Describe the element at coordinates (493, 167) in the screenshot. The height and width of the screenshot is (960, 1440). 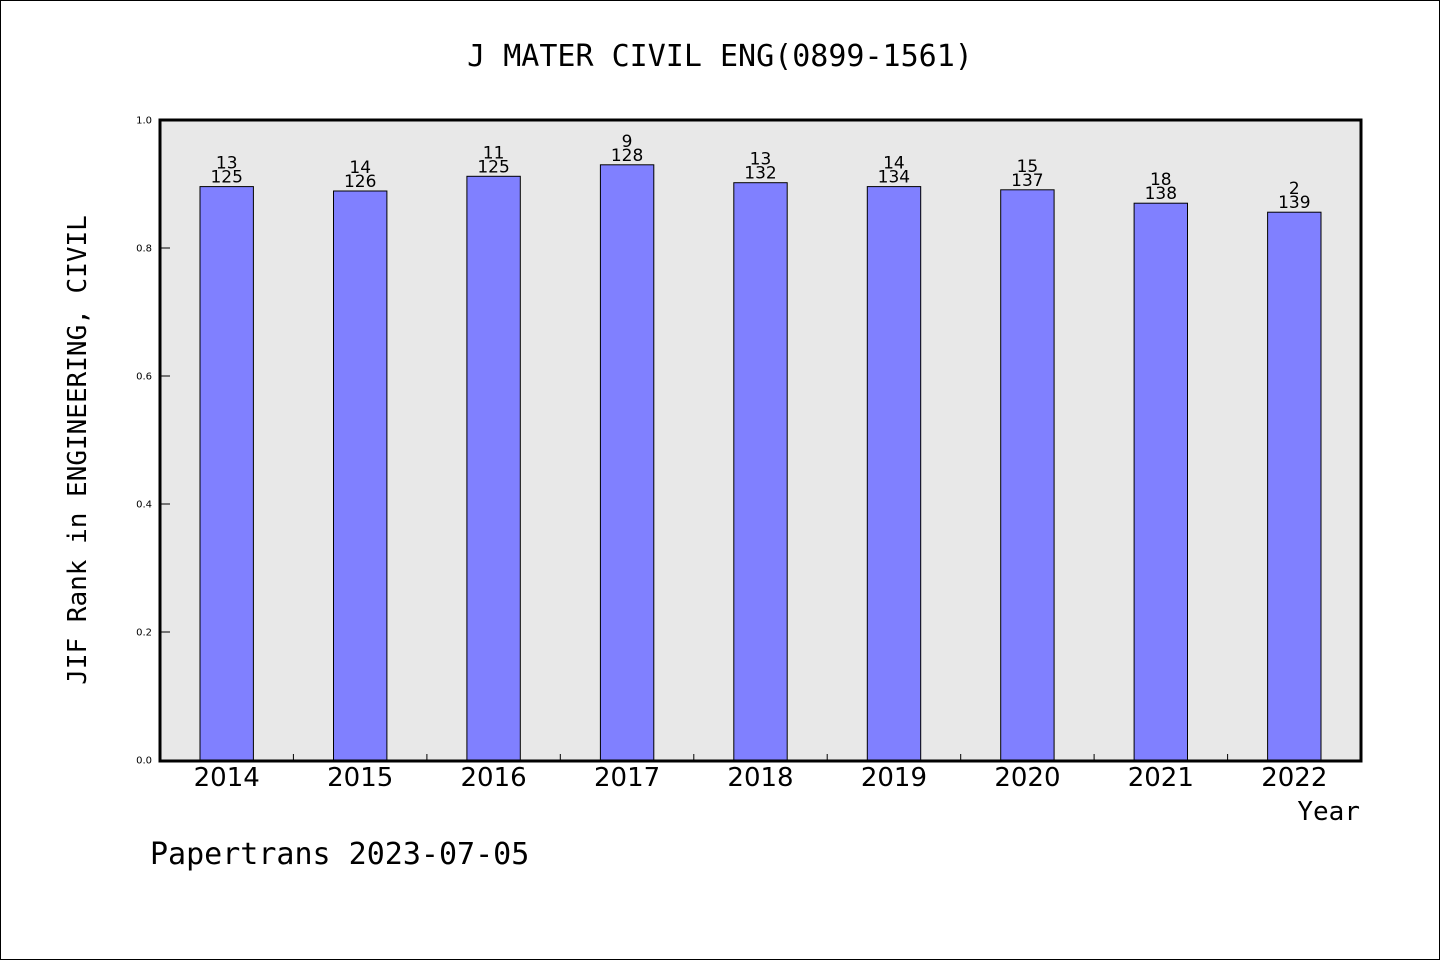
I see `bar-total-label-2016: 125` at that location.